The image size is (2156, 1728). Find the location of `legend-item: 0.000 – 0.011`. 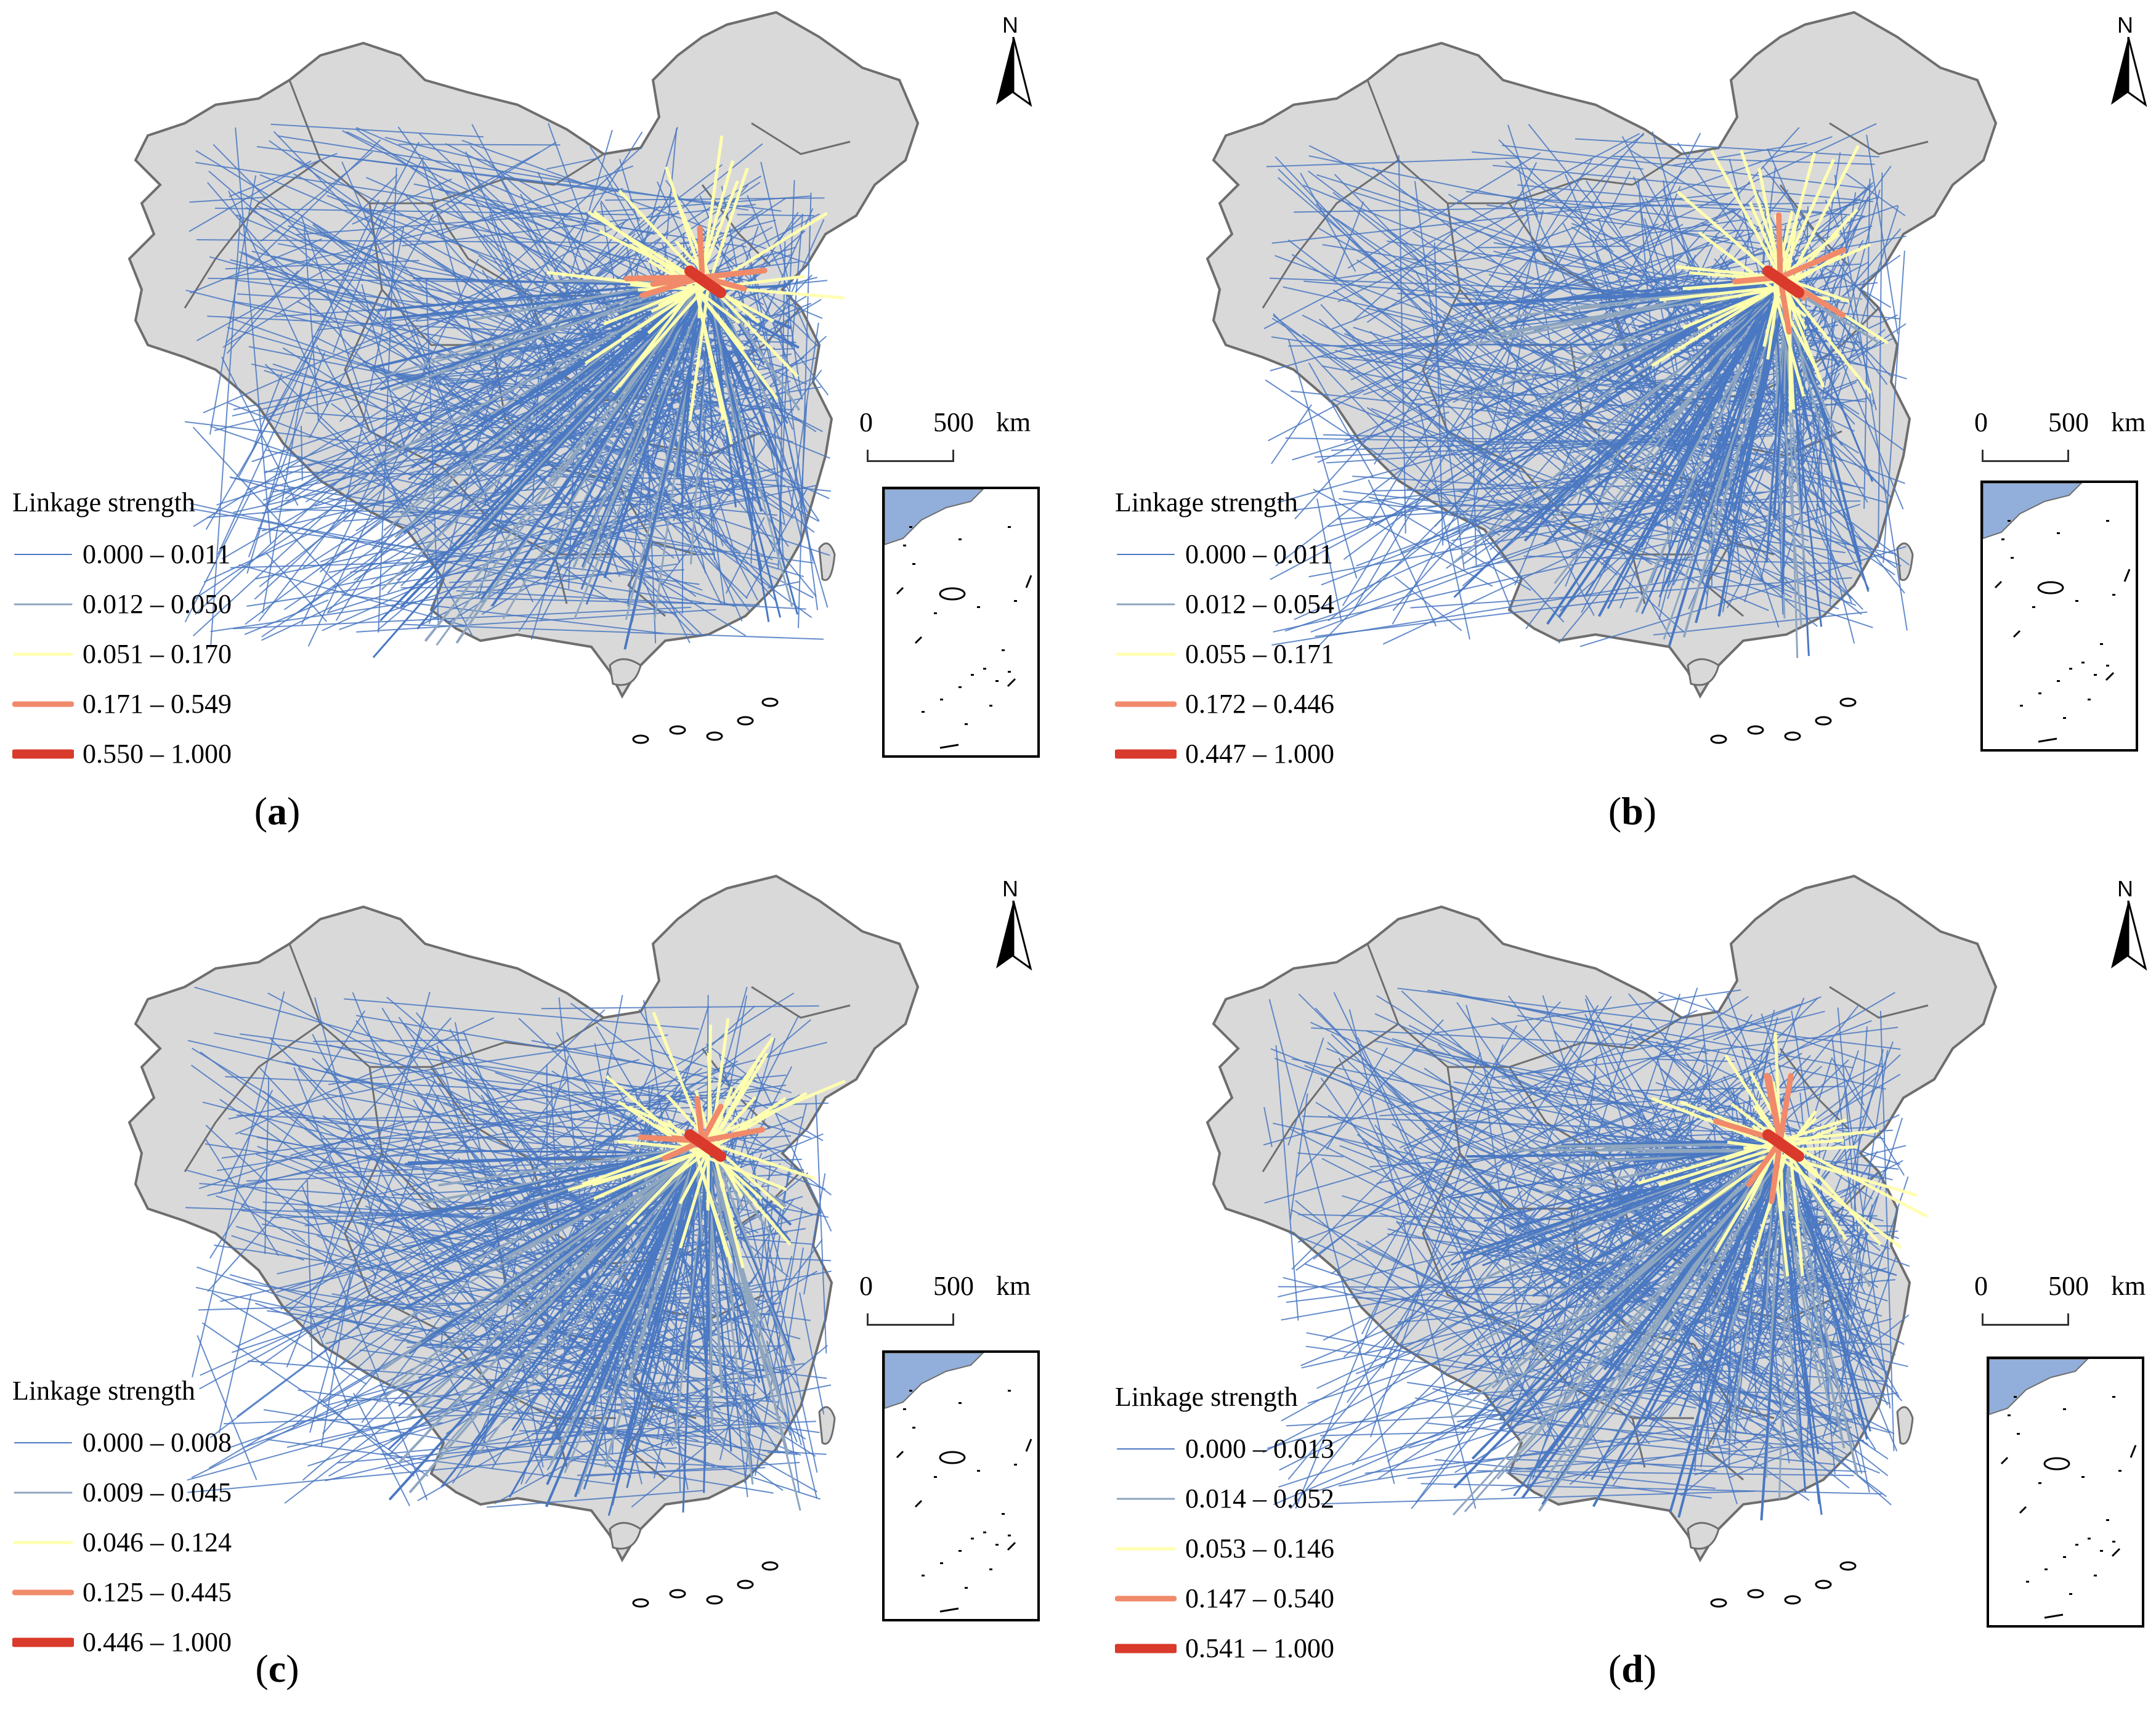

legend-item: 0.000 – 0.011 is located at coordinates (1250, 554).